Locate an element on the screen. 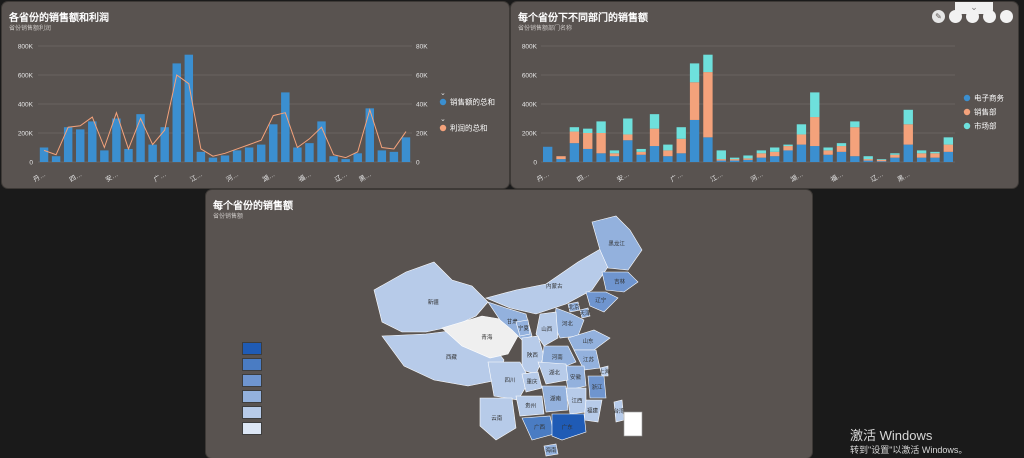 This screenshot has width=1024, height=458. y2-axis-tick-label: 20K is located at coordinates (422, 134).